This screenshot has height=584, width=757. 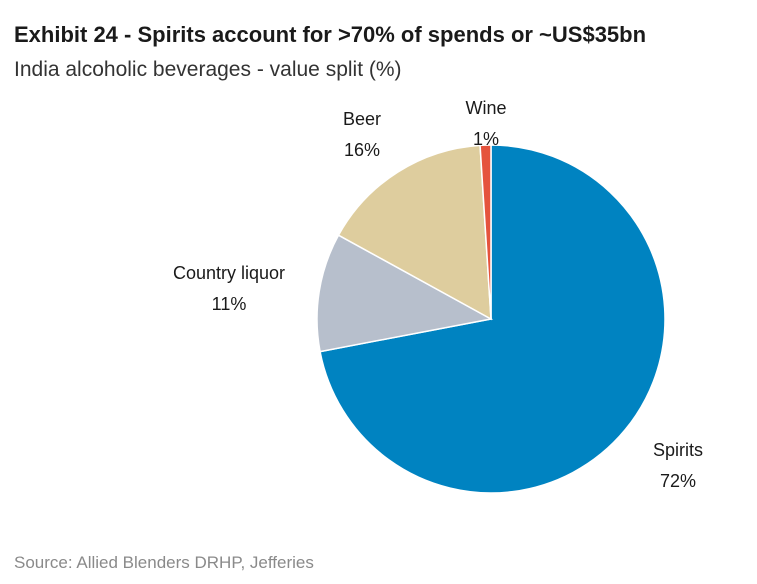 What do you see at coordinates (362, 119) in the screenshot?
I see `slice-name-beer: Beer` at bounding box center [362, 119].